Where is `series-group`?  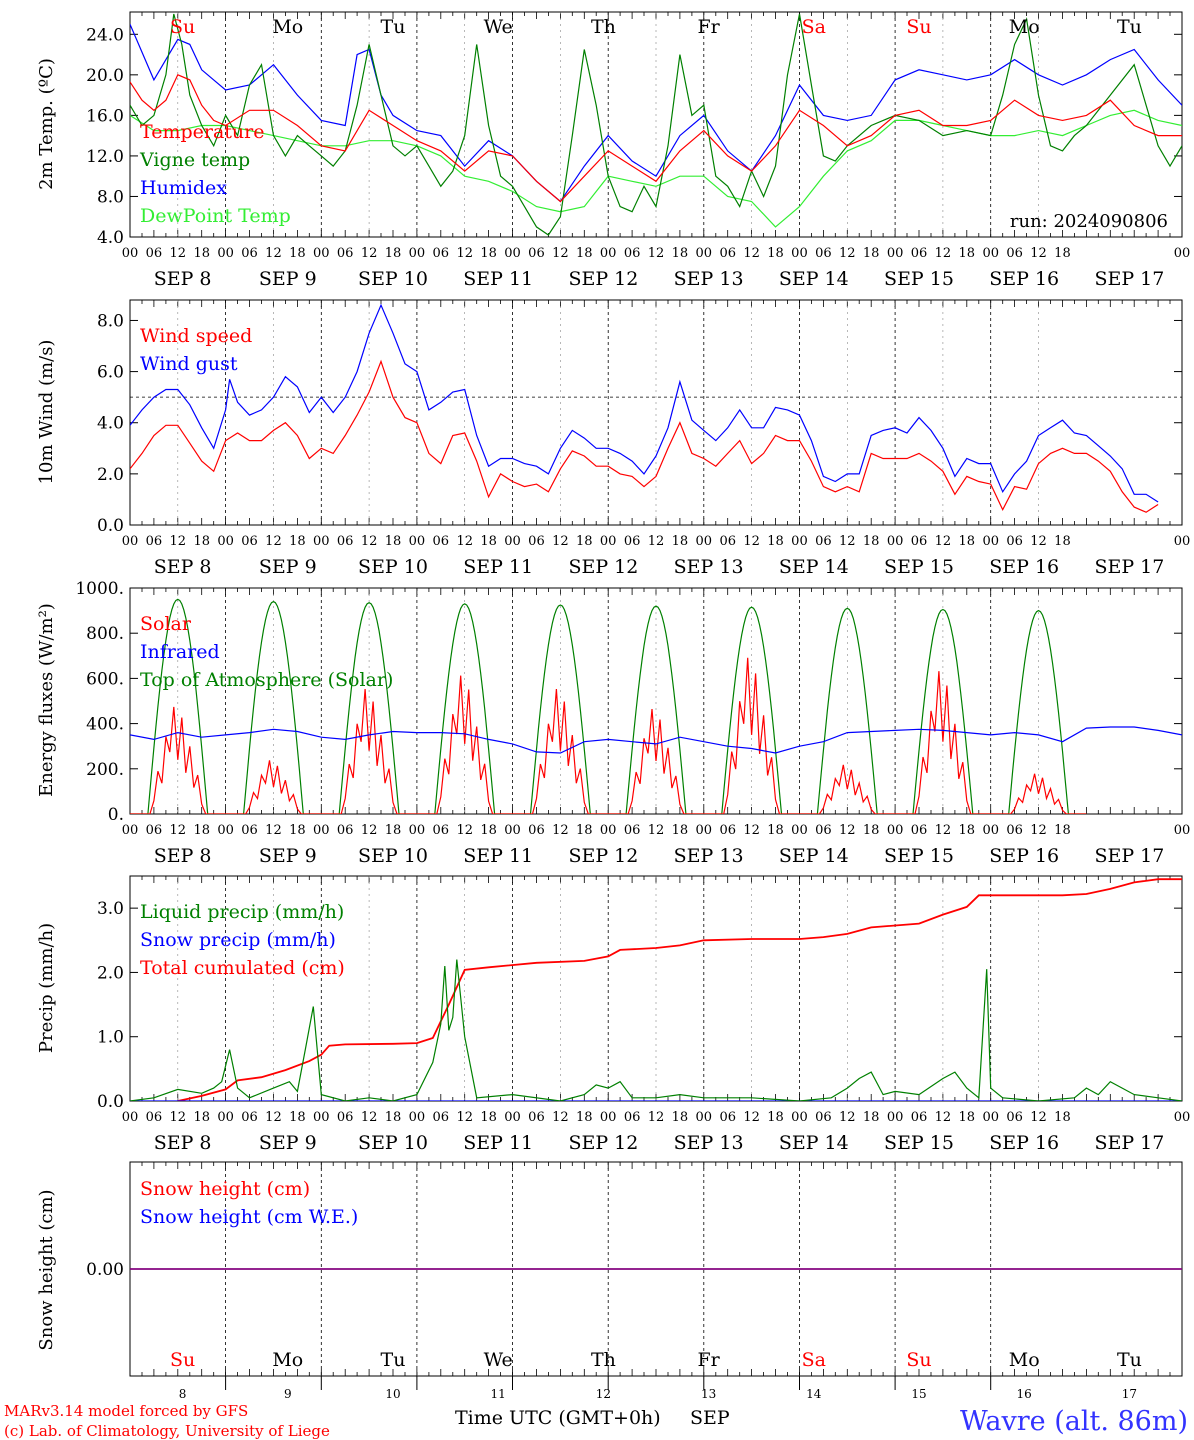 series-group is located at coordinates (656, 124).